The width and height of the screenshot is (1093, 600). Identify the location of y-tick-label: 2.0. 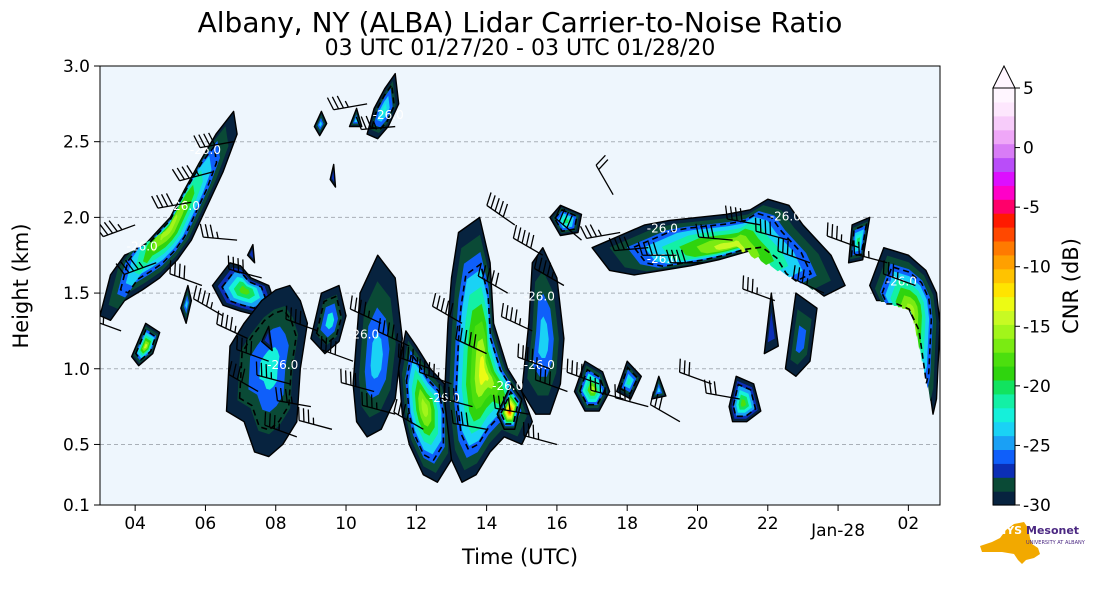
(76, 218).